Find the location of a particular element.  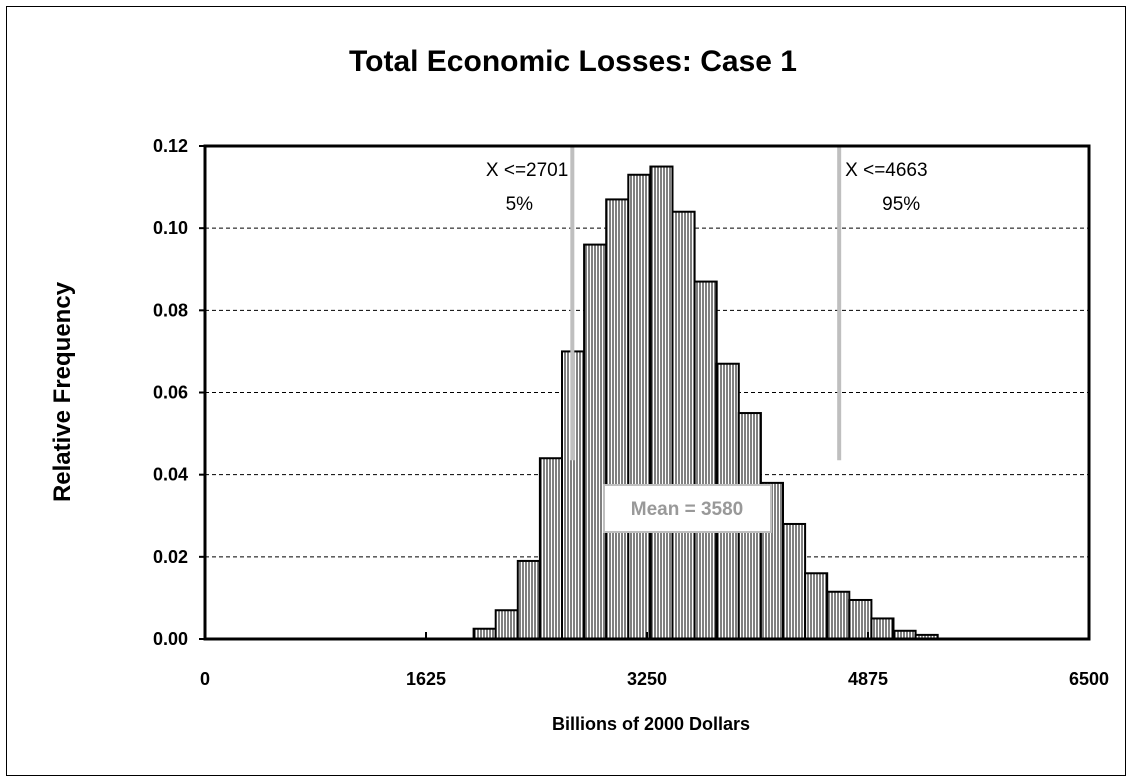

x-axis-label: Billions of 2000 Dollars is located at coordinates (651, 724).